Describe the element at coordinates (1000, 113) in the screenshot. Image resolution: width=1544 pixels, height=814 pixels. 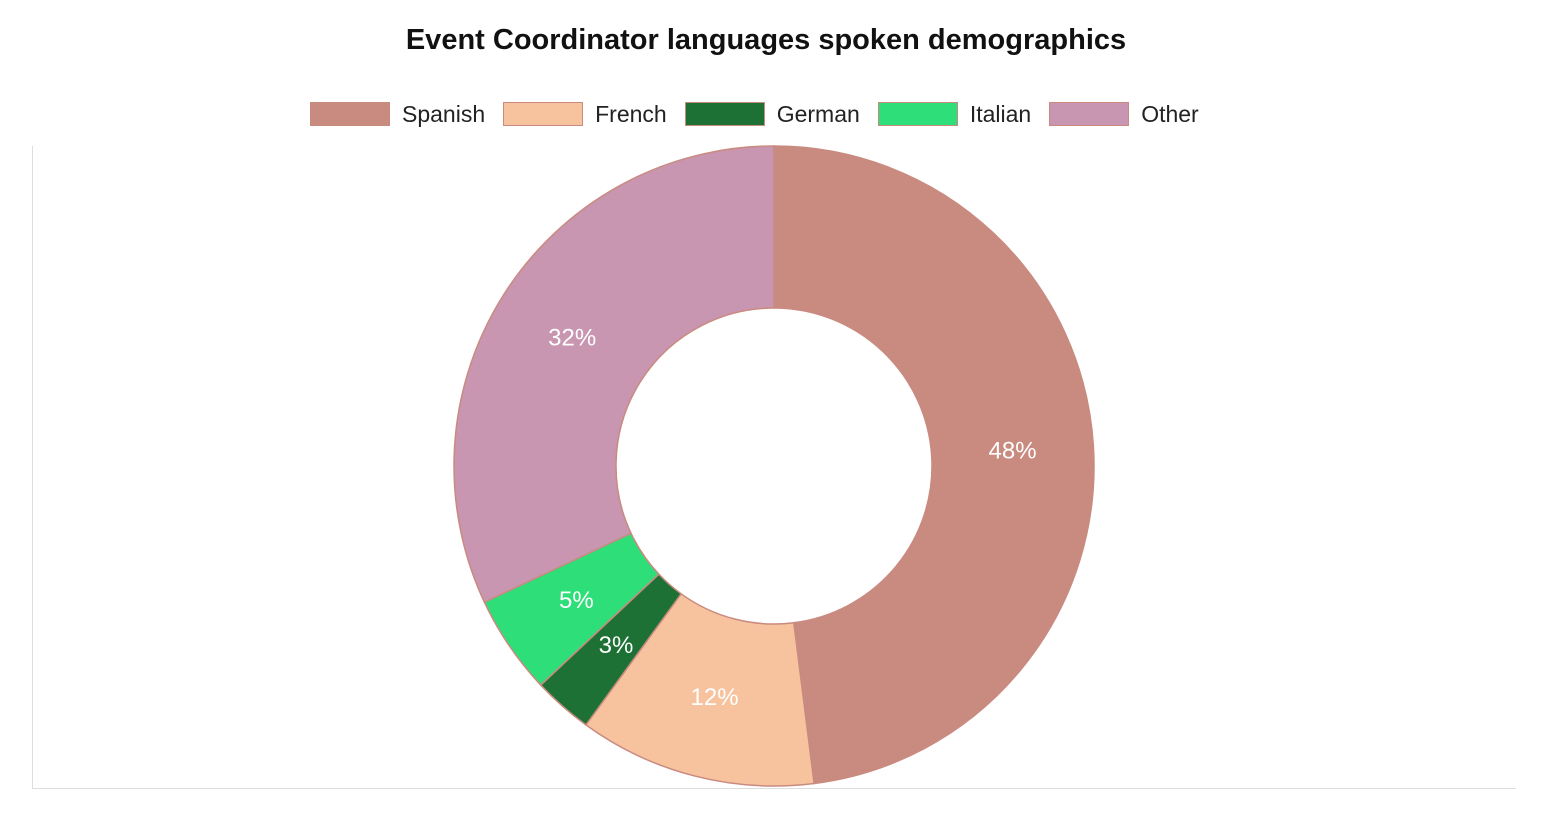
I see `legend-label-italian: Italian` at that location.